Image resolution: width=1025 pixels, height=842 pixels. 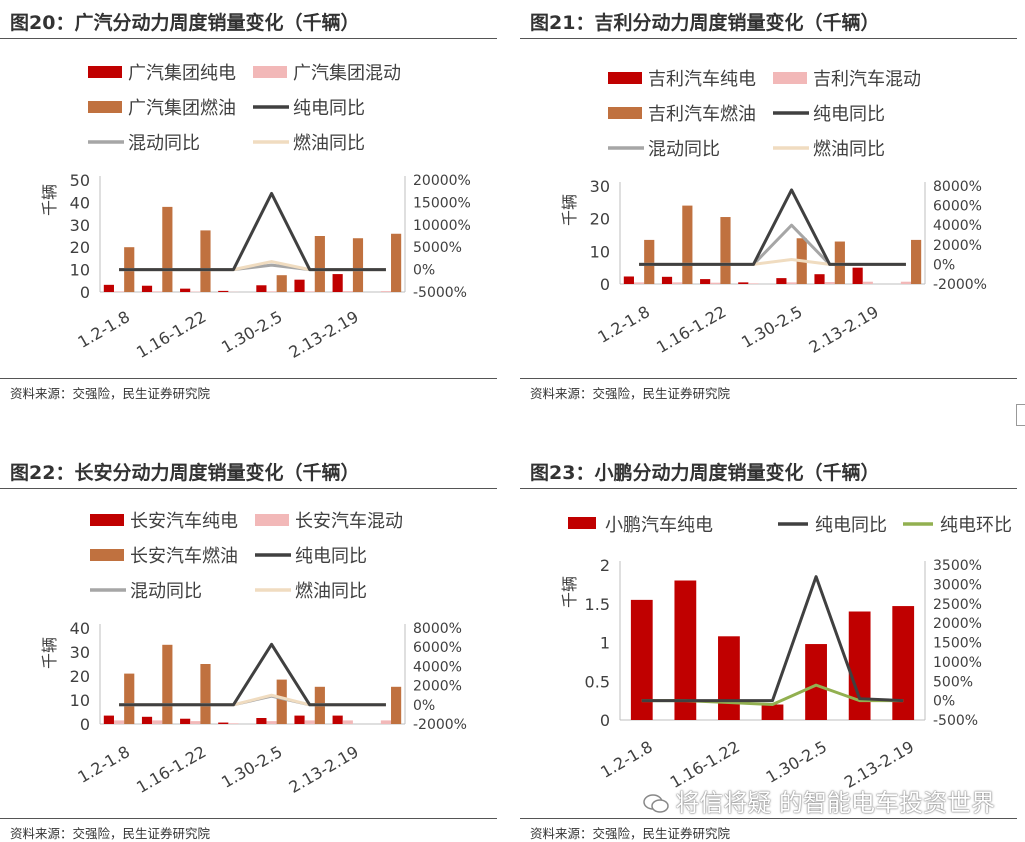 What do you see at coordinates (437, 648) in the screenshot?
I see `y2-tick-label: 6000%` at bounding box center [437, 648].